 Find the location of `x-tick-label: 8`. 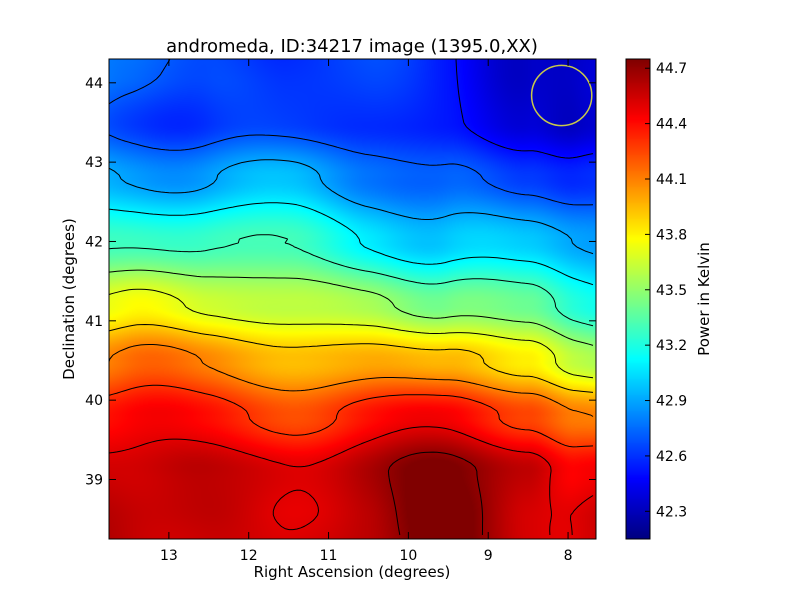

x-tick-label: 8 is located at coordinates (568, 556).